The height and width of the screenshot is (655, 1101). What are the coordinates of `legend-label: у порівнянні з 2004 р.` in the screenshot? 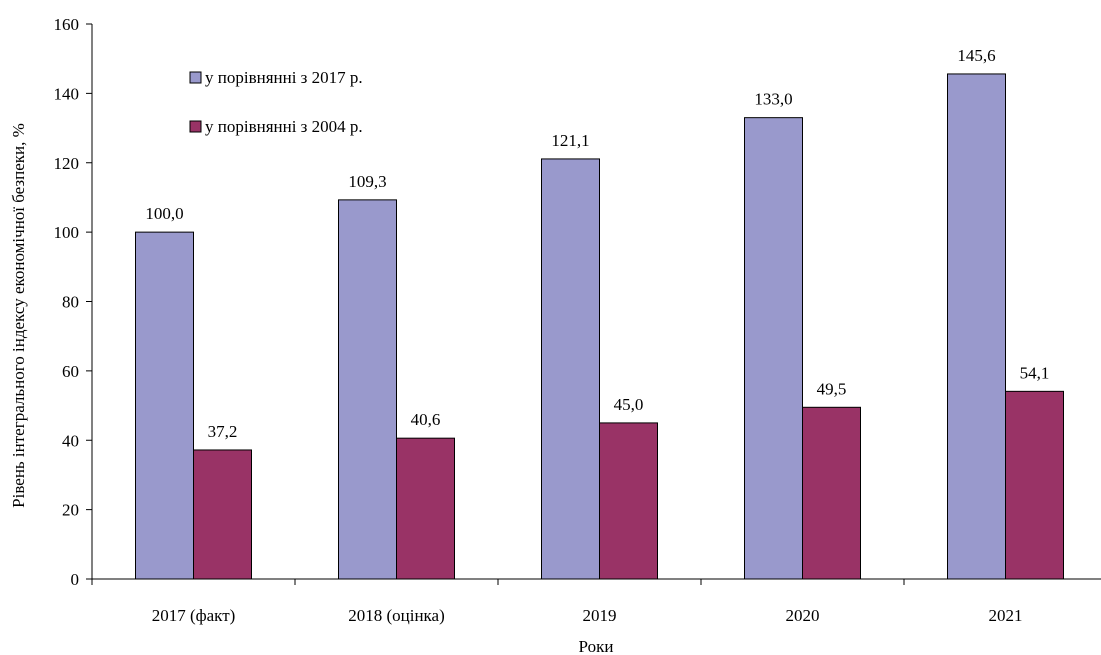 It's located at (284, 126).